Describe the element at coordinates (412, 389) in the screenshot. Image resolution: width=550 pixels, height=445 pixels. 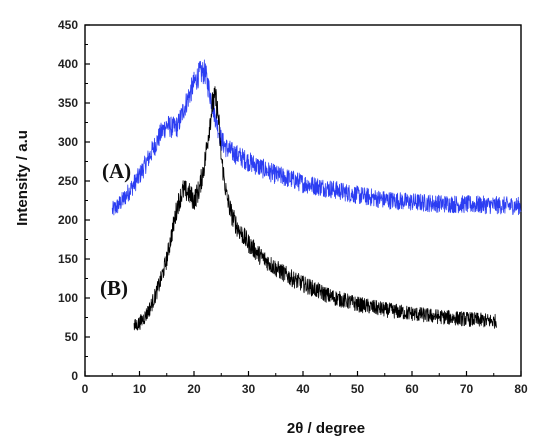
I see `x-tick-label-60: 60` at that location.